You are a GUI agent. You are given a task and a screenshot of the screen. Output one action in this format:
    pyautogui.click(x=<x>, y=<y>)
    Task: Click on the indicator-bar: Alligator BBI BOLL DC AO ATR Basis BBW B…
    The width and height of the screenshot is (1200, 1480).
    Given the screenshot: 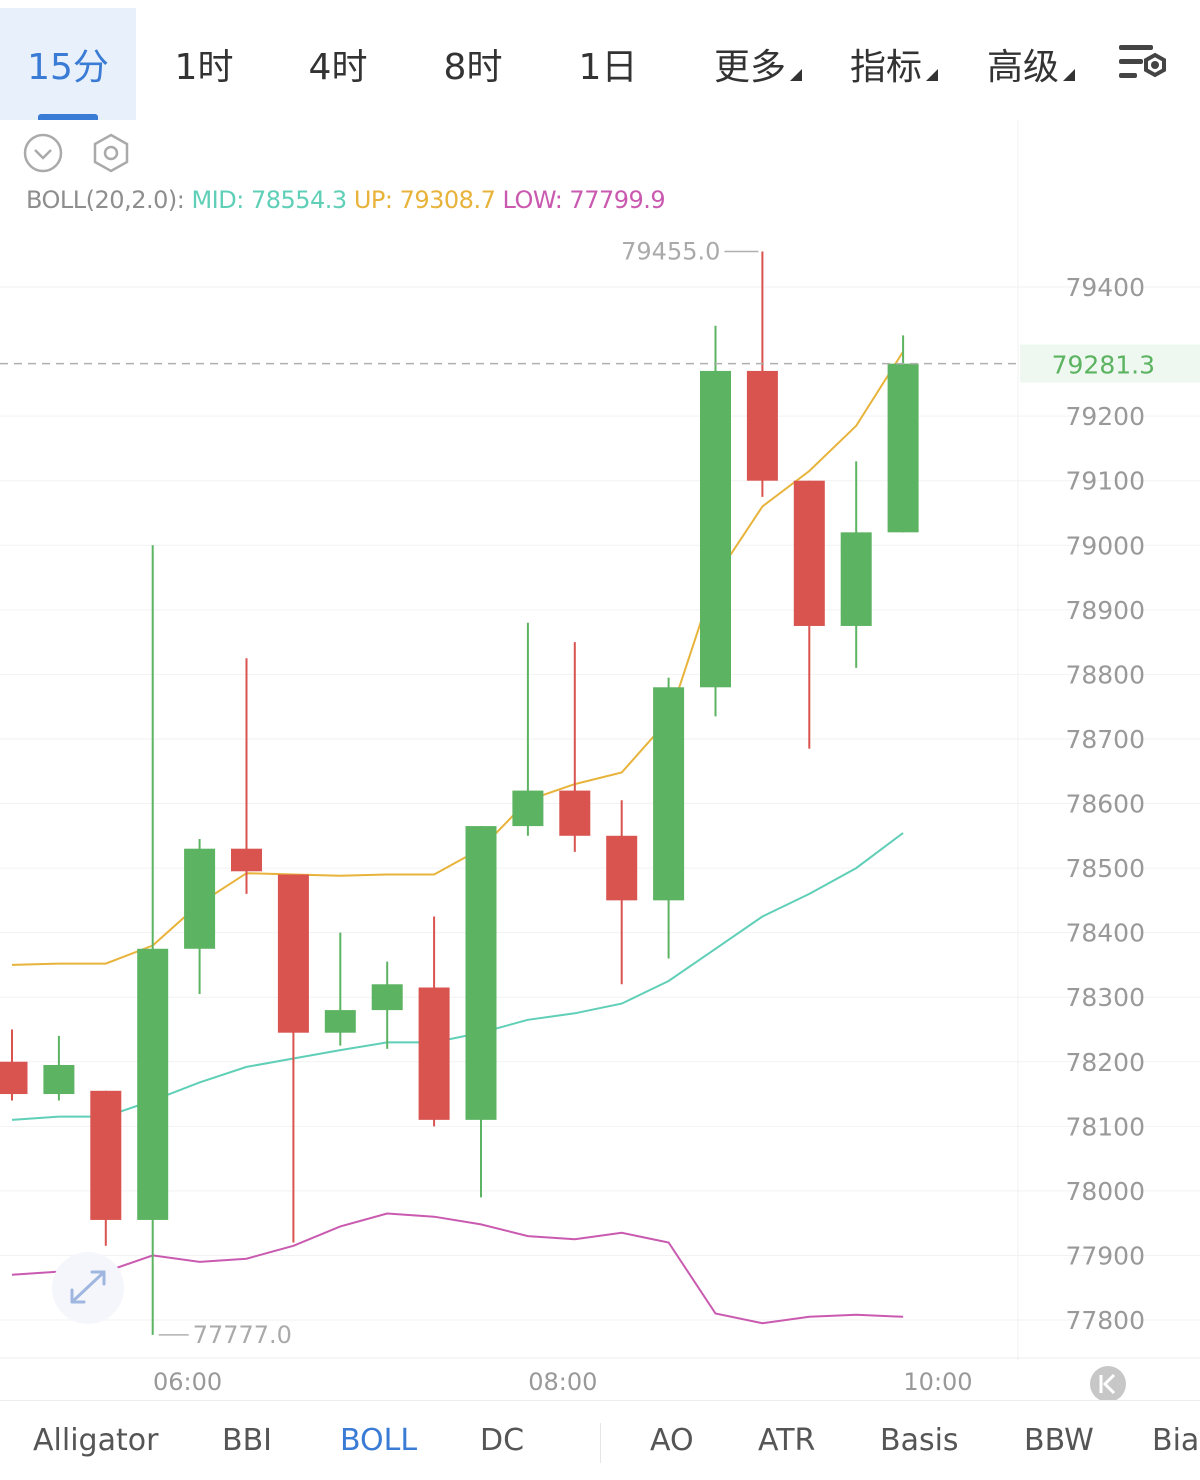 What is the action you would take?
    pyautogui.click(x=600, y=1440)
    